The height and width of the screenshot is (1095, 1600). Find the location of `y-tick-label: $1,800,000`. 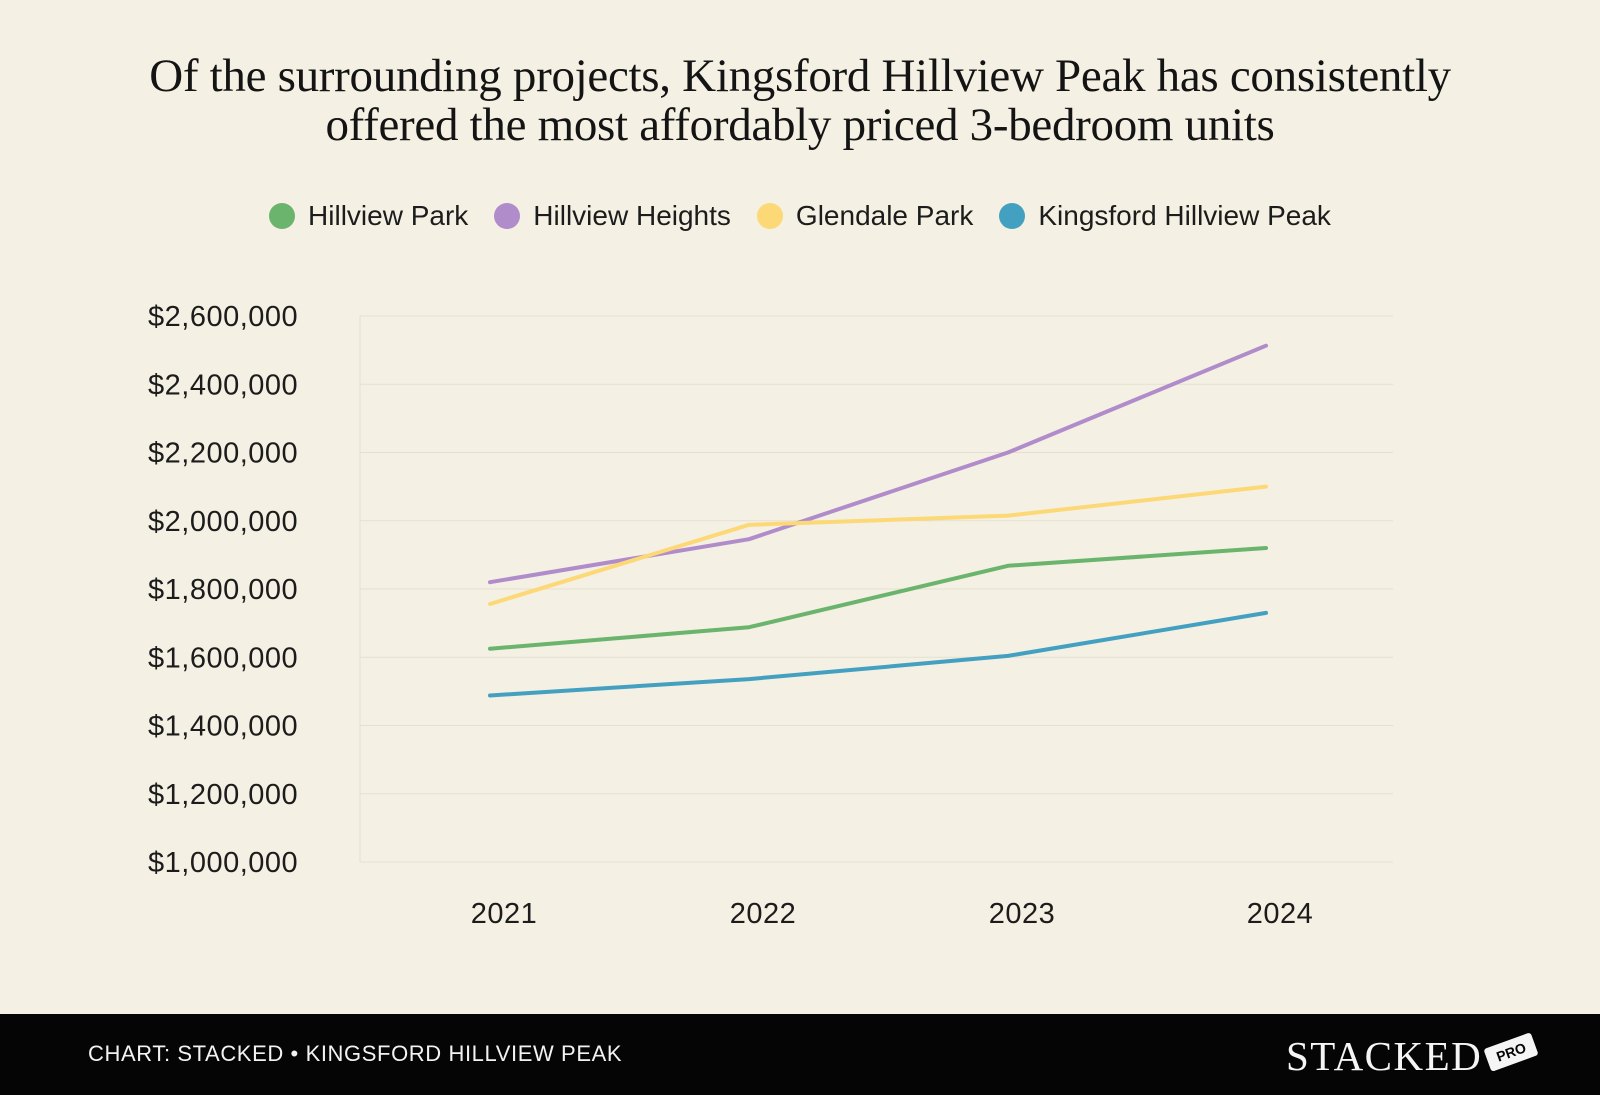

y-tick-label: $1,800,000 is located at coordinates (223, 590).